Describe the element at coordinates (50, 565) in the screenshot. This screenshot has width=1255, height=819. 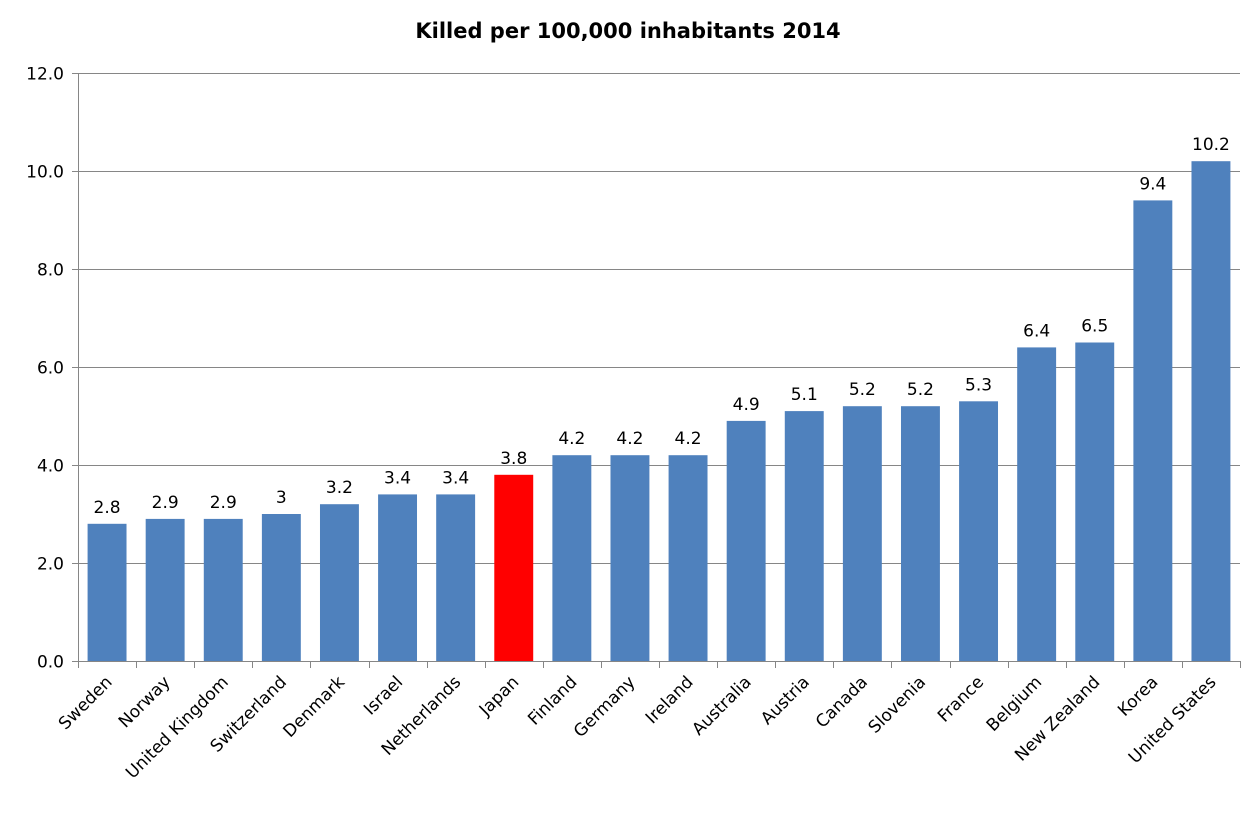
I see `y-tick-label: 2.0` at that location.